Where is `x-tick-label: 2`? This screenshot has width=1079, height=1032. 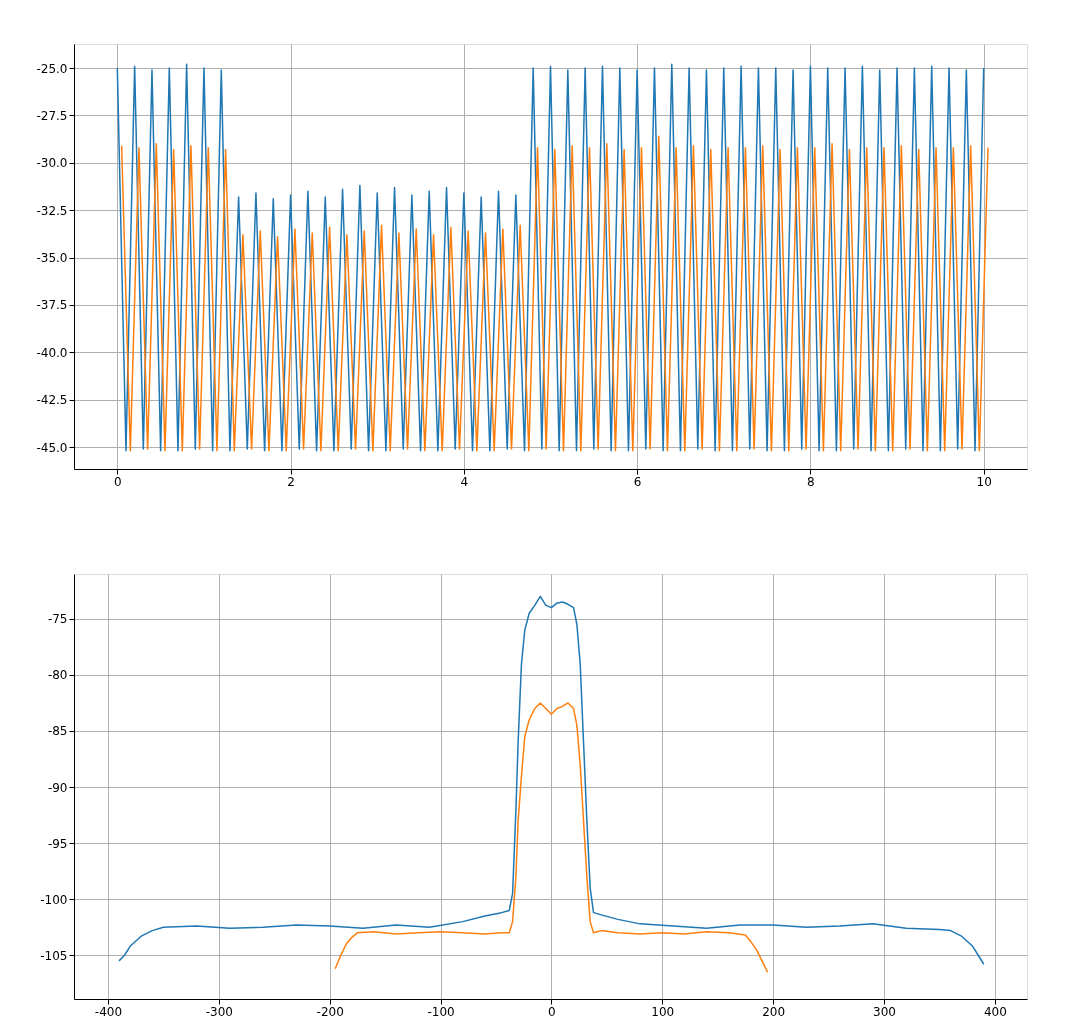 x-tick-label: 2 is located at coordinates (291, 481).